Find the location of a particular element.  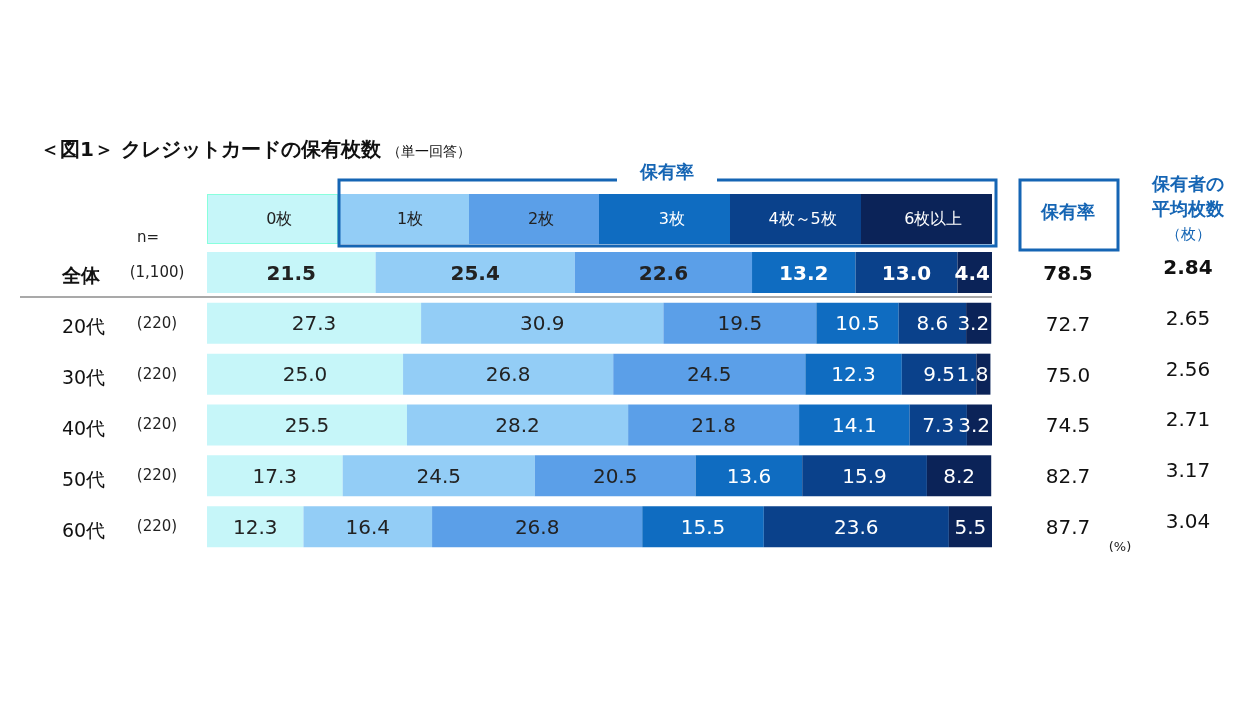

text: 2.65 is located at coordinates (1188, 317).